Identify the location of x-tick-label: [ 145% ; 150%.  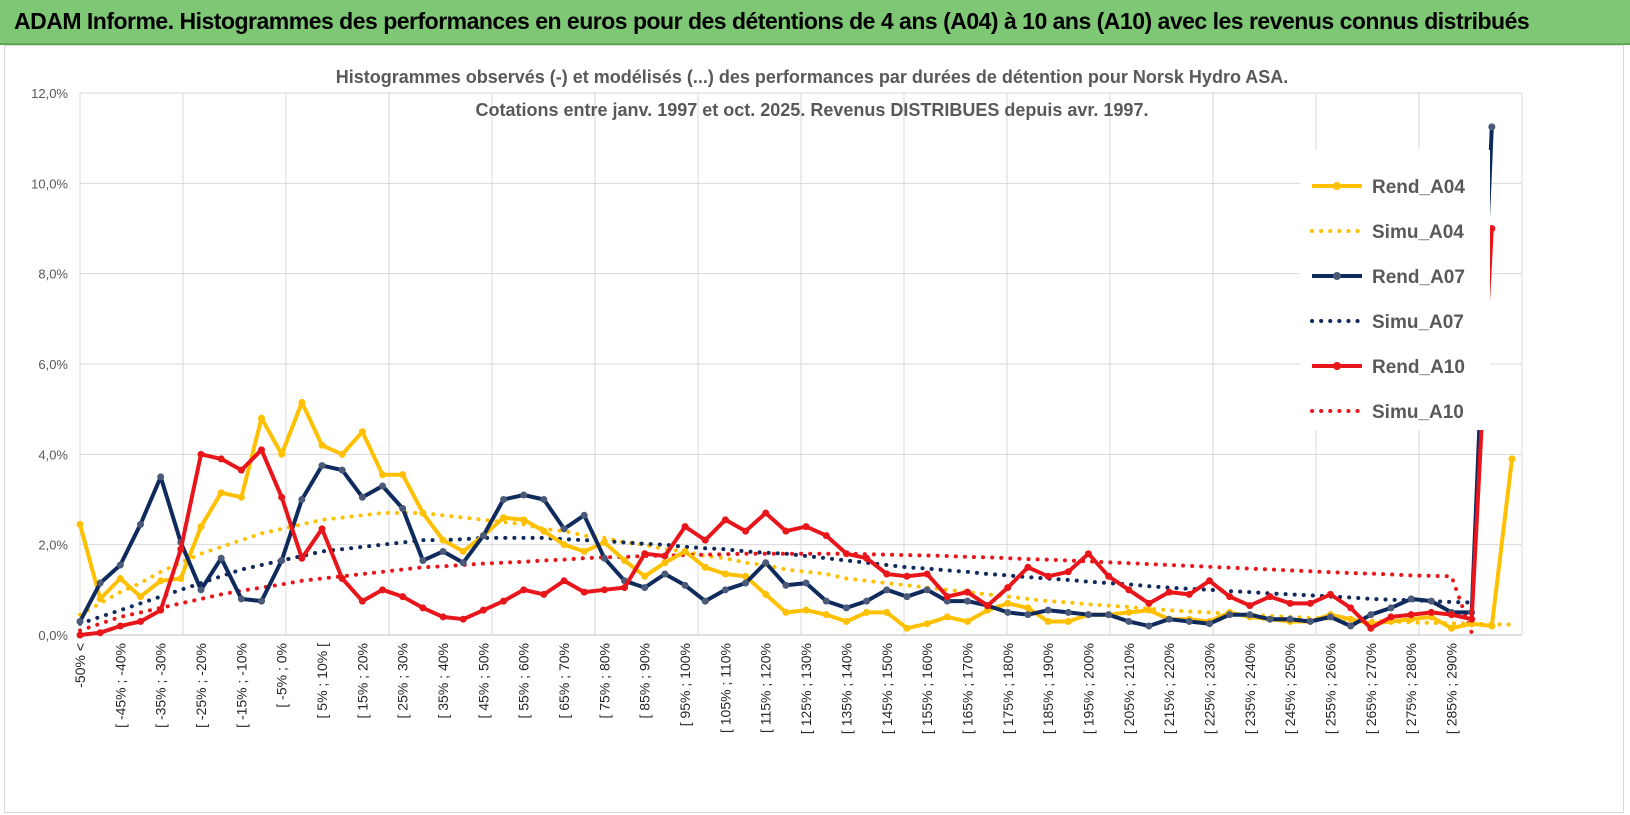
(887, 688).